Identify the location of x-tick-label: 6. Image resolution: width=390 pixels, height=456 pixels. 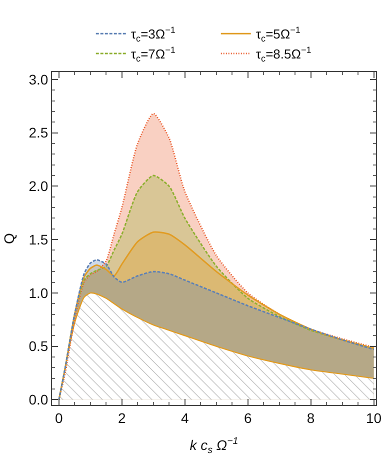
(248, 418).